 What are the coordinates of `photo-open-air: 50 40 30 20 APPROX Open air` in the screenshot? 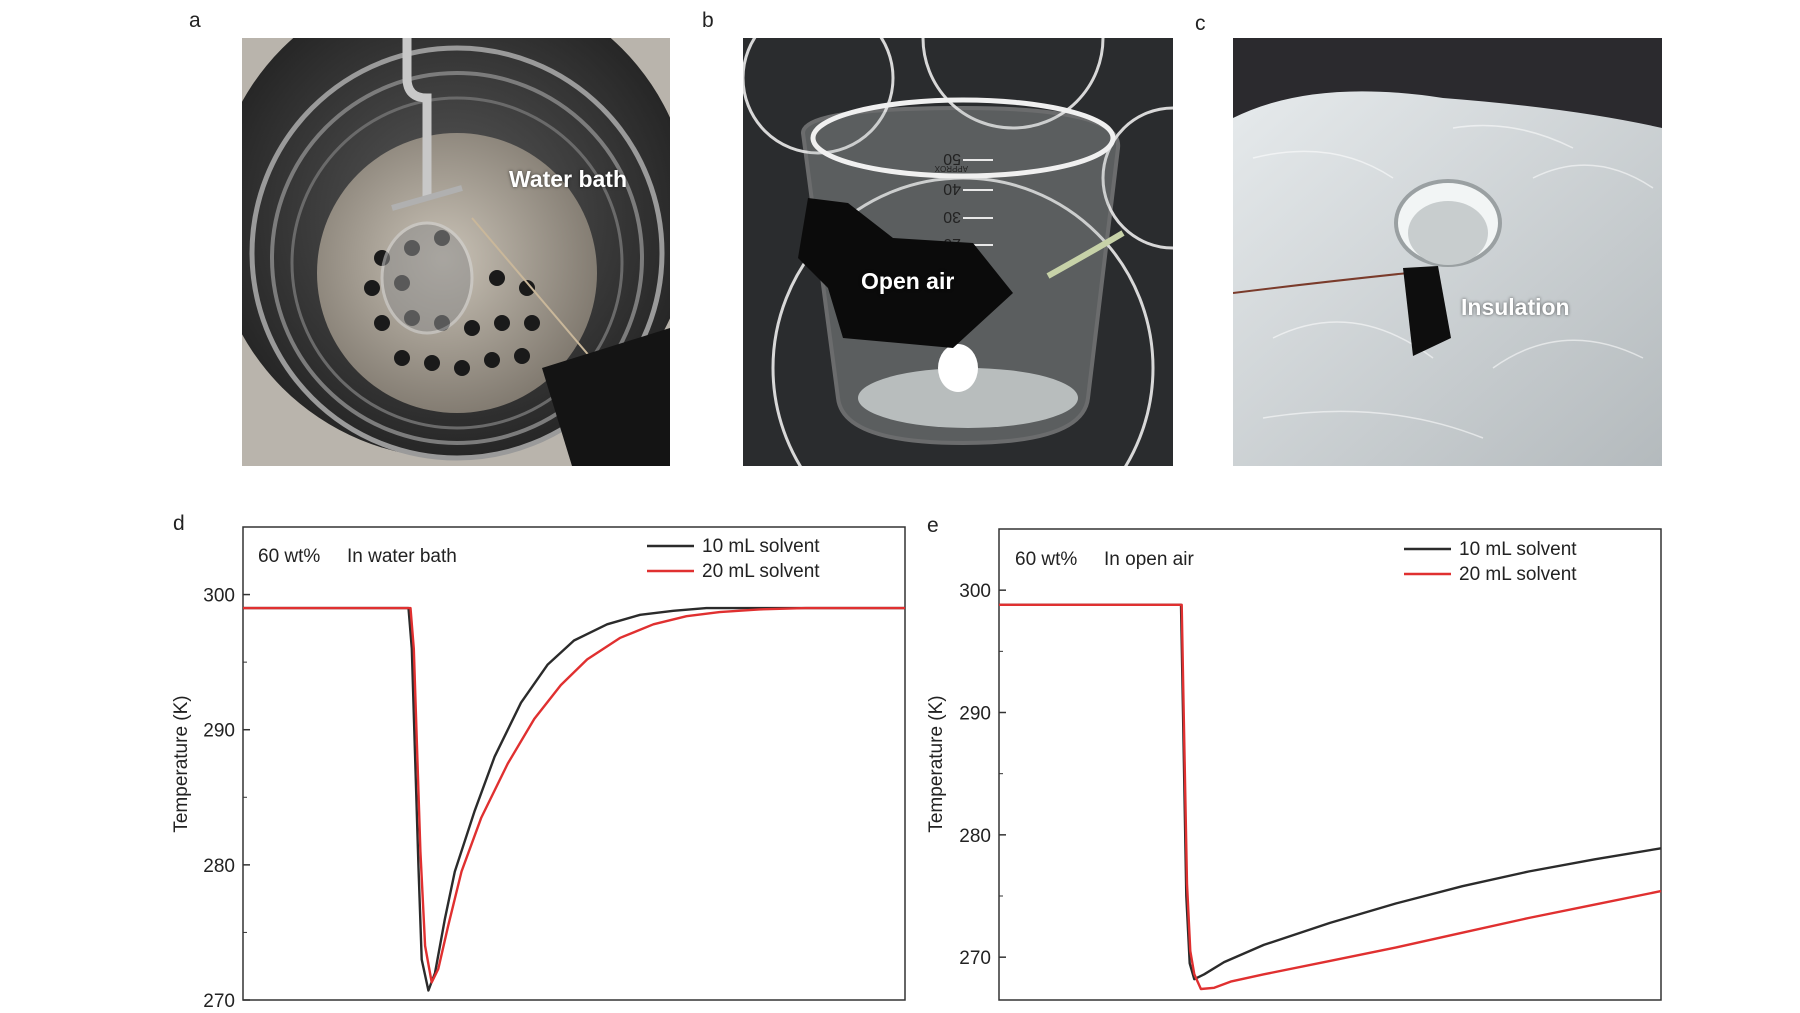 It's located at (958, 252).